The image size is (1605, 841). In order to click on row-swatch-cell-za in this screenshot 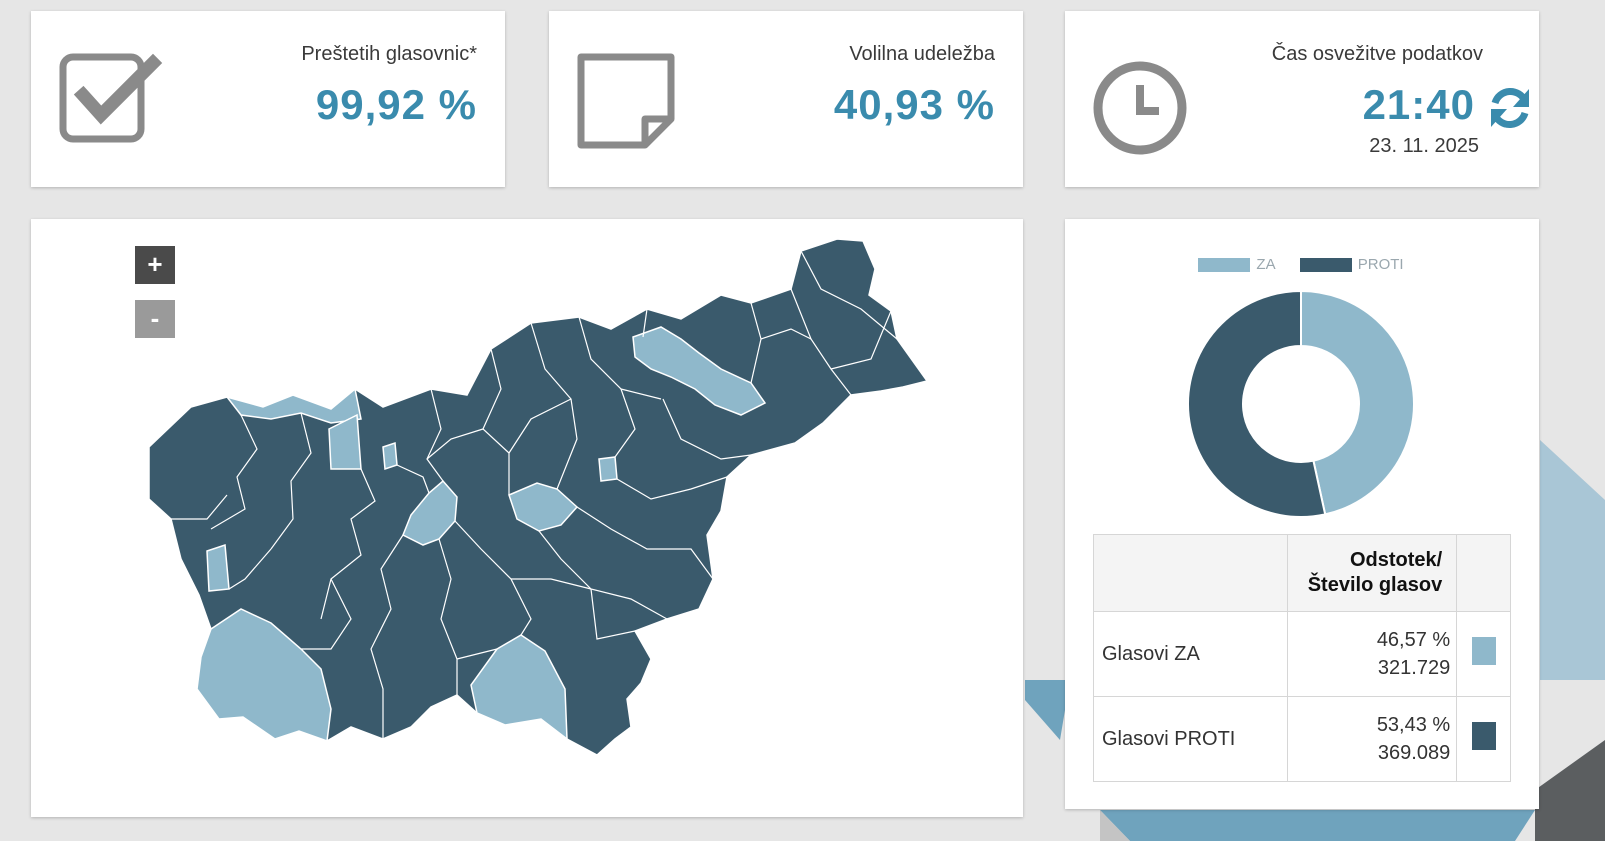, I will do `click(1483, 654)`.